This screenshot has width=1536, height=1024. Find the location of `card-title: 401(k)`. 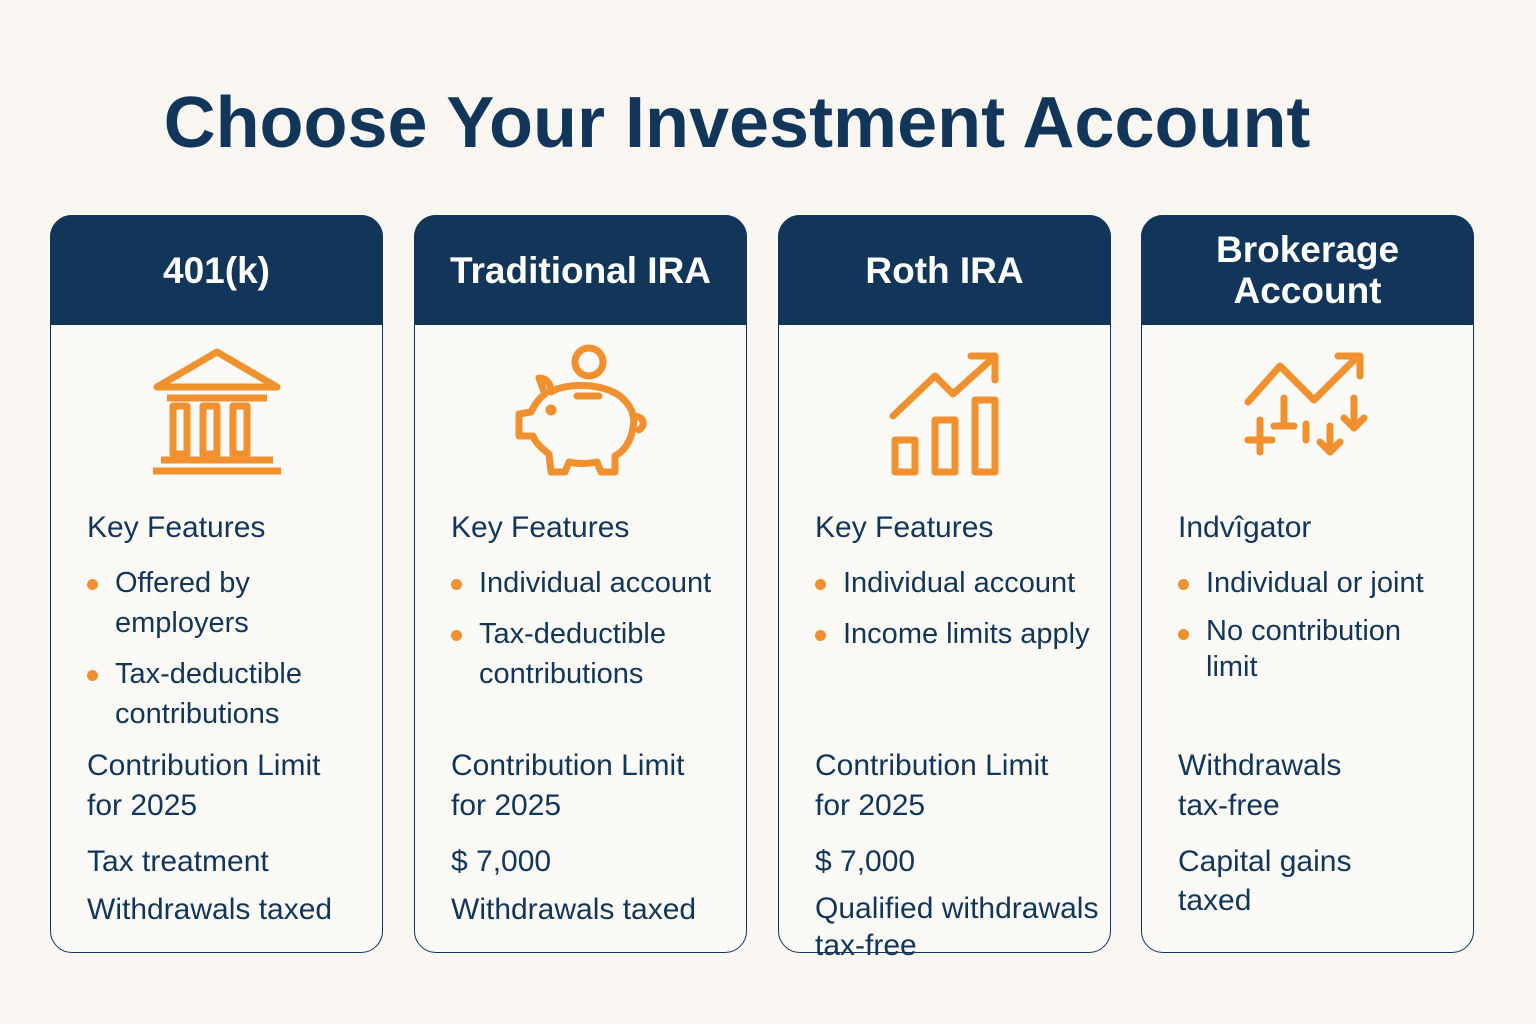

card-title: 401(k) is located at coordinates (216, 270).